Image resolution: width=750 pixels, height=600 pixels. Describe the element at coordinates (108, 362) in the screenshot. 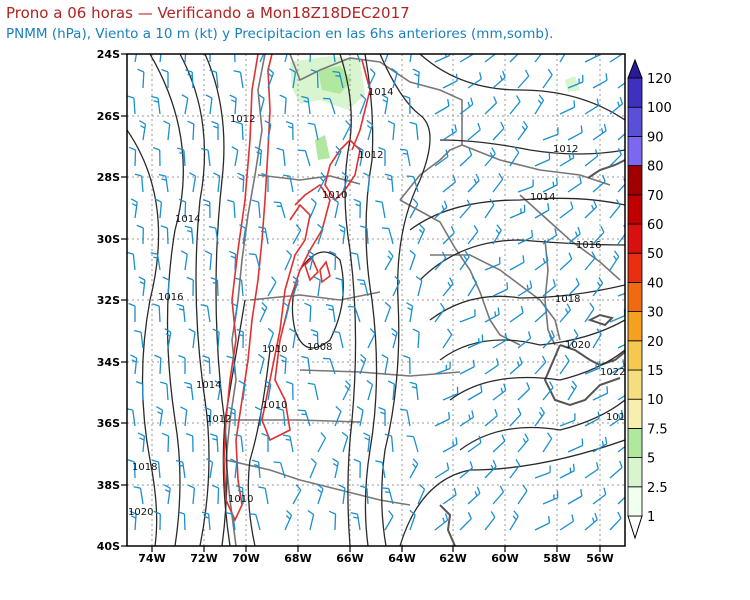

I see `lat-label: 34S` at that location.